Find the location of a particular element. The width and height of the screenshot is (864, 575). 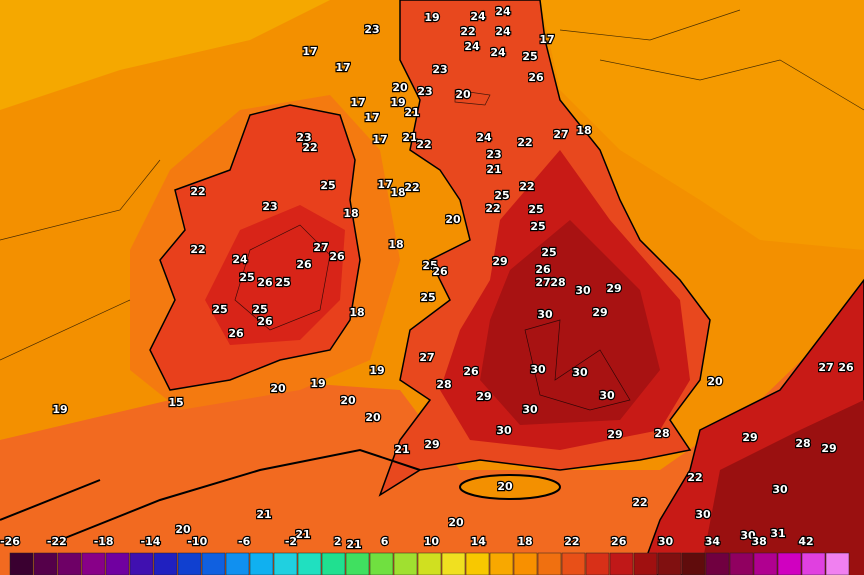

contour is located at coordinates (210, 494).